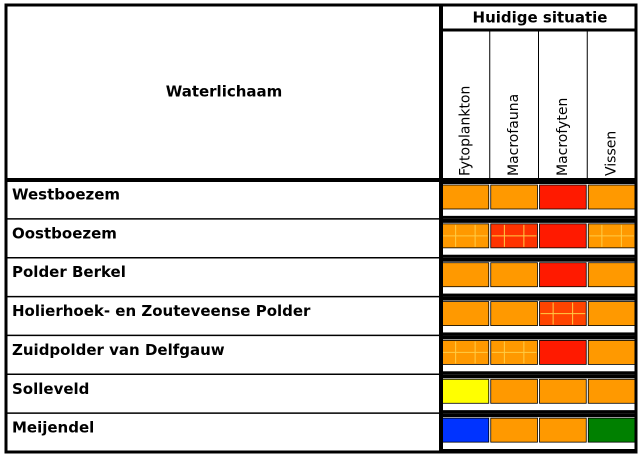 This screenshot has width=638, height=455. I want to click on column-header: Macrofyten, so click(563, 137).